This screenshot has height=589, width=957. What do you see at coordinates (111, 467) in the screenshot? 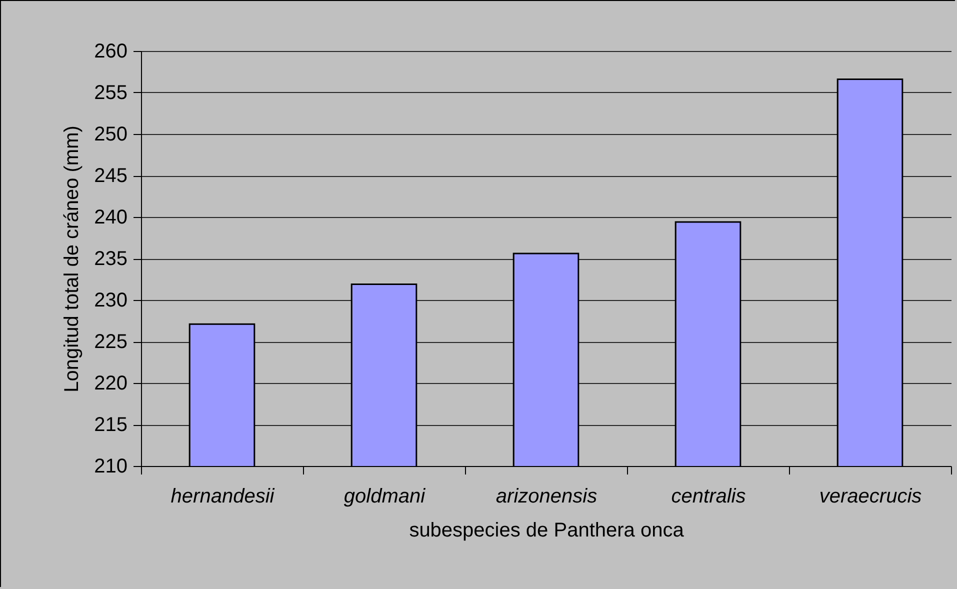
I see `y-tick-label: 210` at bounding box center [111, 467].